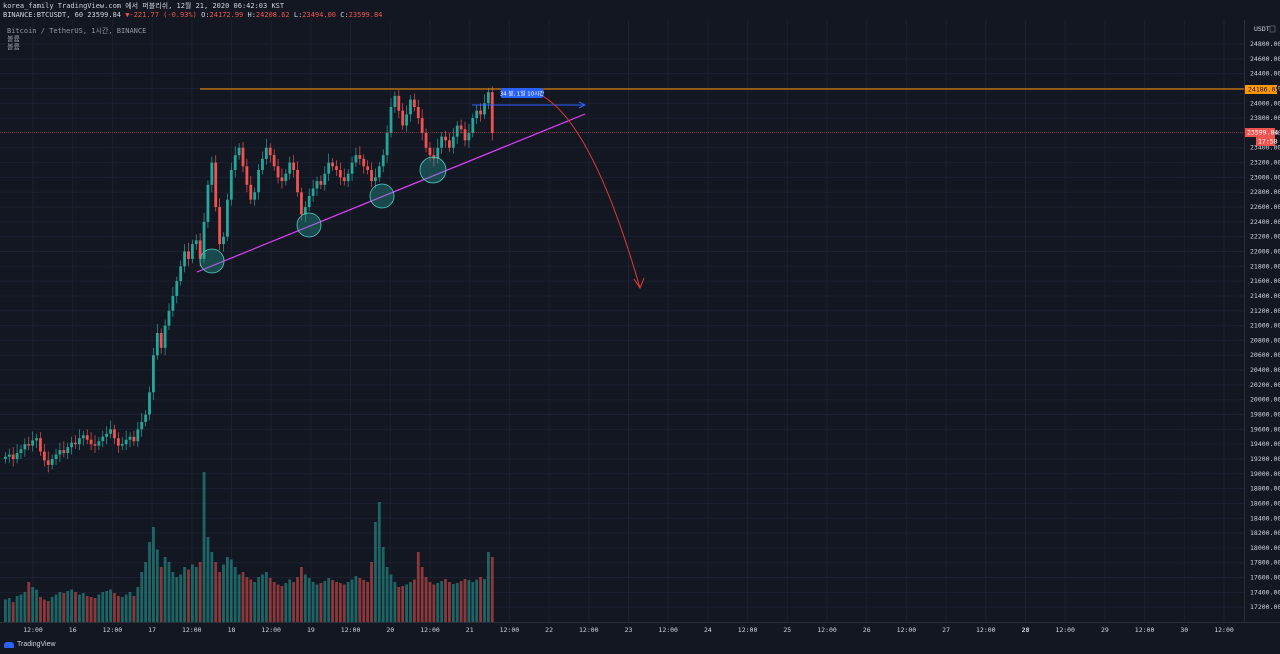 The width and height of the screenshot is (1280, 654). What do you see at coordinates (787, 630) in the screenshot?
I see `time-tick-label: 25` at bounding box center [787, 630].